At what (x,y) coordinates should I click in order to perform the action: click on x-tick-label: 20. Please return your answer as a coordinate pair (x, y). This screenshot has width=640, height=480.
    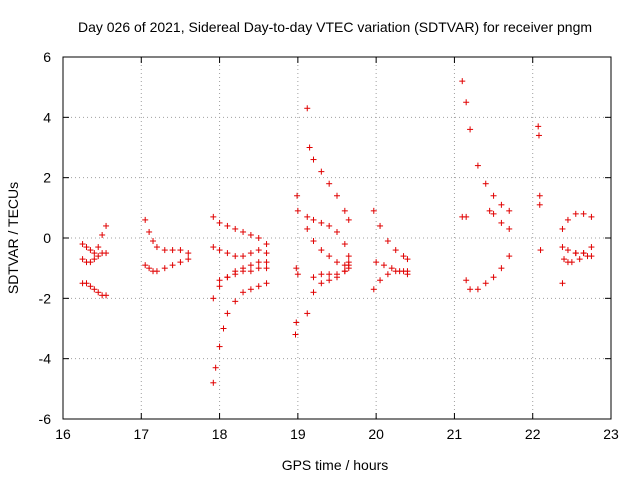
    Looking at the image, I should click on (376, 434).